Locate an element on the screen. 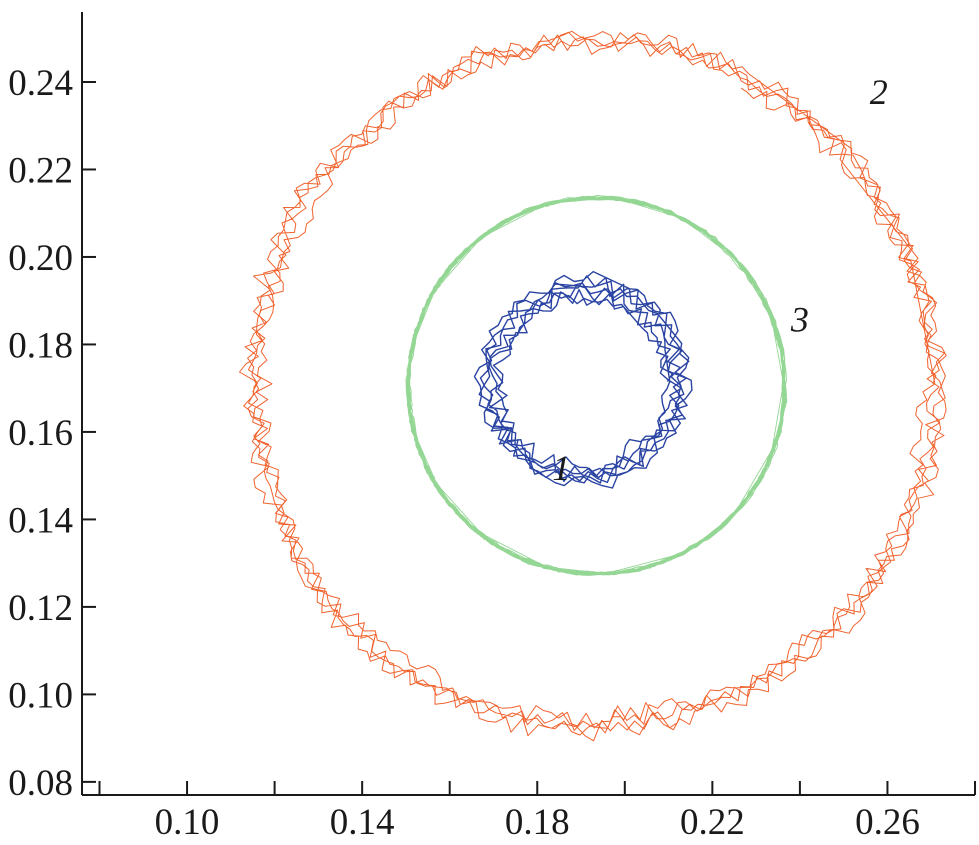 The height and width of the screenshot is (845, 979). y-tick-label: 0.08 is located at coordinates (40, 783).